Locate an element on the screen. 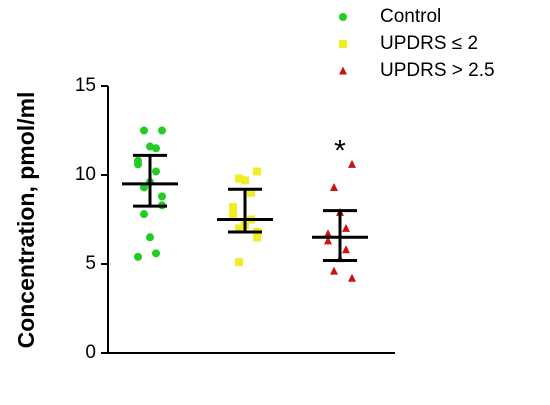  annotation: * is located at coordinates (340, 150).